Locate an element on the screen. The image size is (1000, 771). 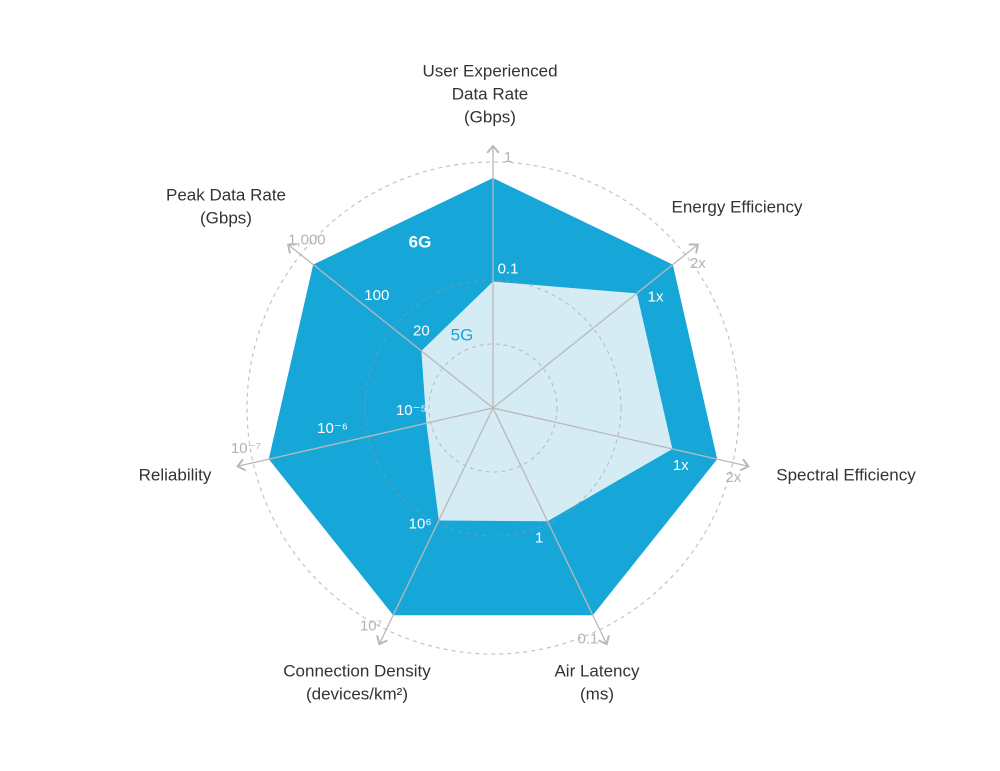
tick-label: 100 is located at coordinates (376, 295).